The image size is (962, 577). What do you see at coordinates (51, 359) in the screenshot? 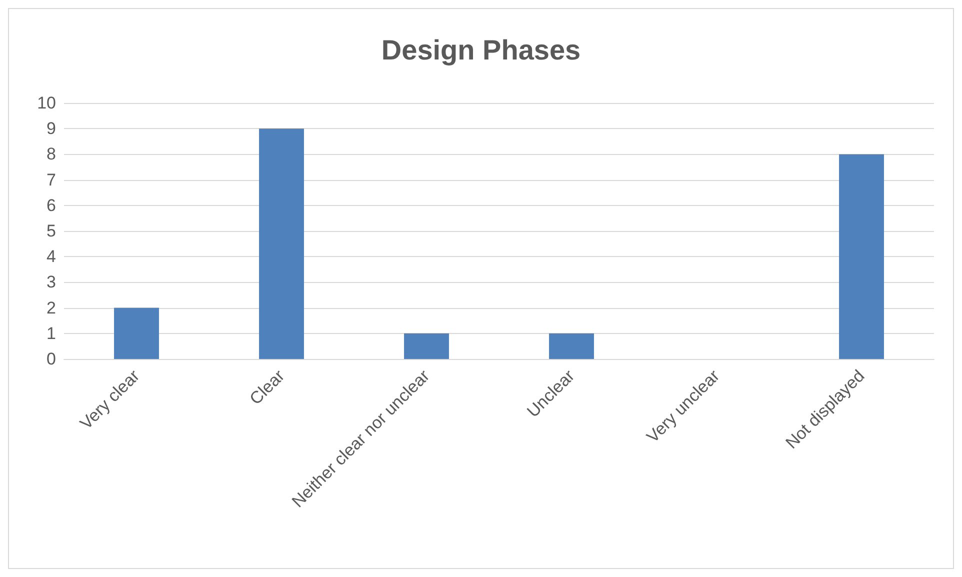
I see `y-tick-label: 0` at bounding box center [51, 359].